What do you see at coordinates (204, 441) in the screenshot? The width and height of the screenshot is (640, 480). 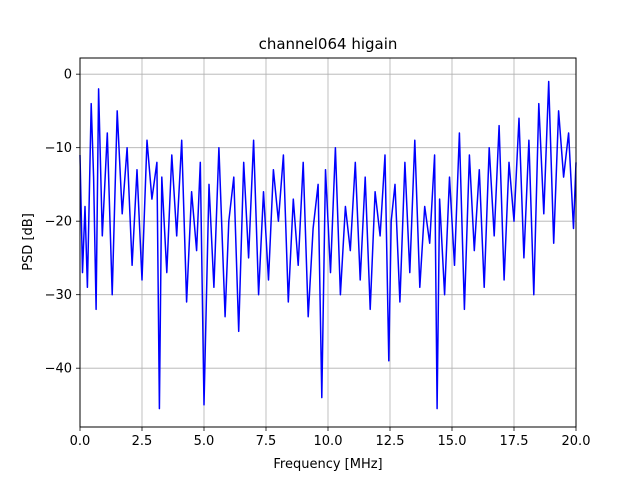 I see `x-tick-label: 5.0` at bounding box center [204, 441].